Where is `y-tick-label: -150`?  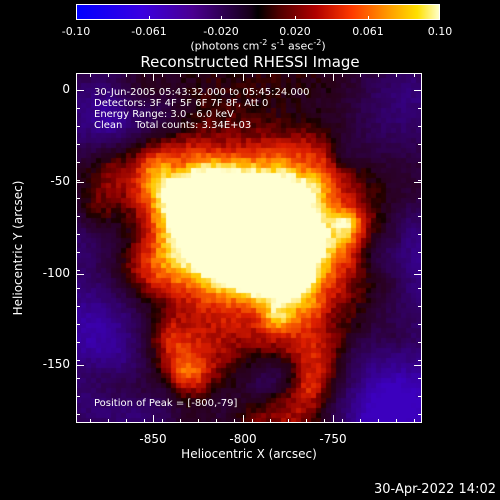 y-tick-label: -150 is located at coordinates (56, 364).